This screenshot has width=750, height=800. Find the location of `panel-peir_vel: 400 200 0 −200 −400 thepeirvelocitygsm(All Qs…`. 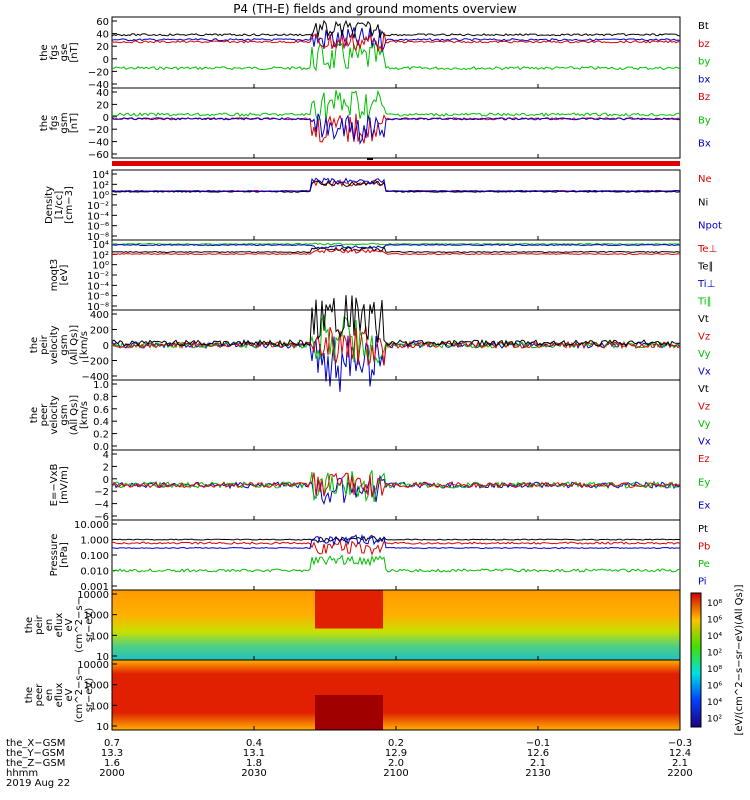

panel-peir_vel: 400 200 0 −200 −400 thepeirvelocitygsm(All Qs… is located at coordinates (370, 343).